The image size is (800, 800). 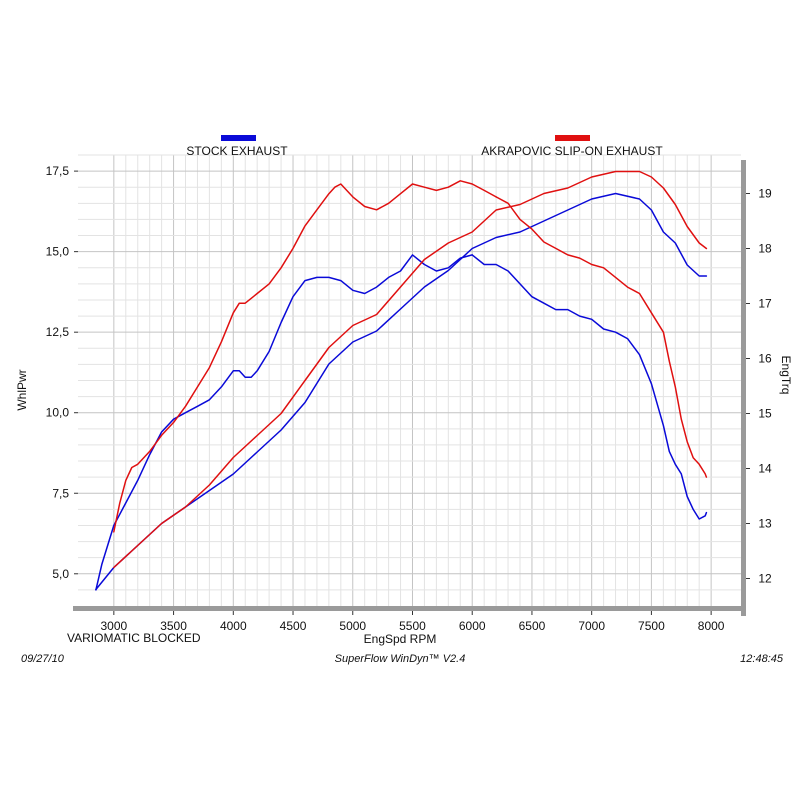 I want to click on series-line-stock-exhaust-whlpwr, so click(x=589, y=387).